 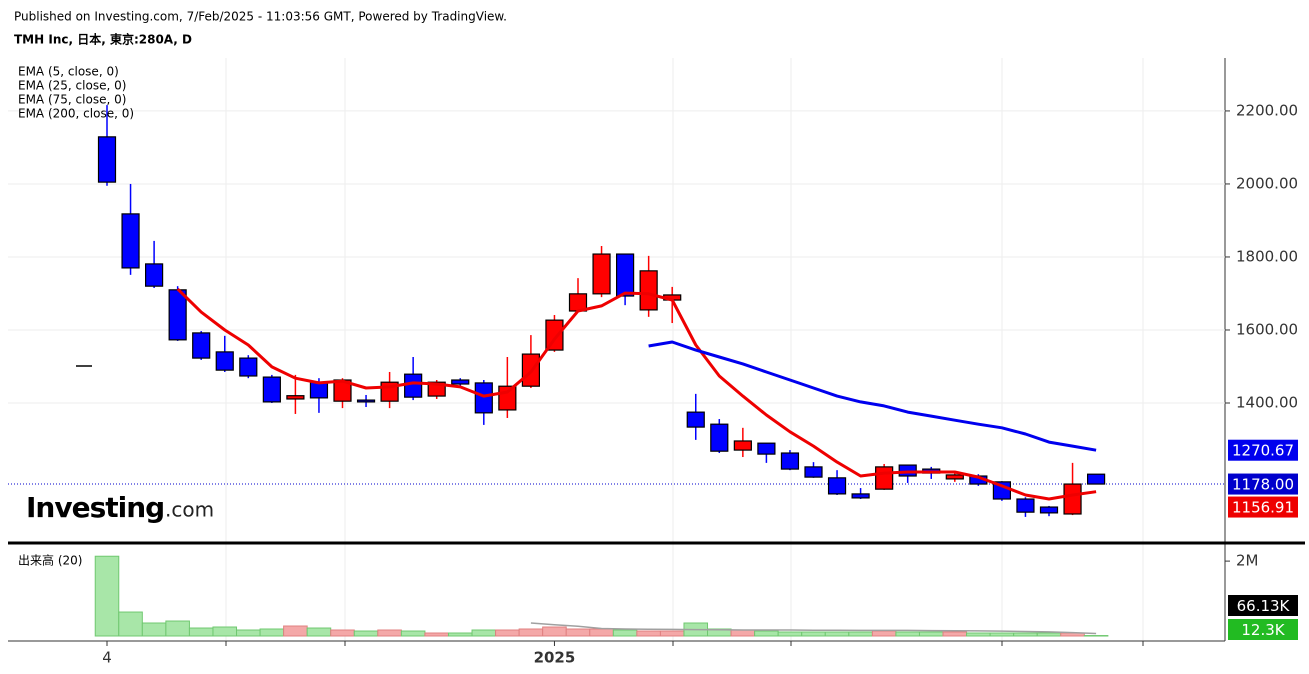 I want to click on value-tag-label: 12.3K, so click(x=1263, y=630).